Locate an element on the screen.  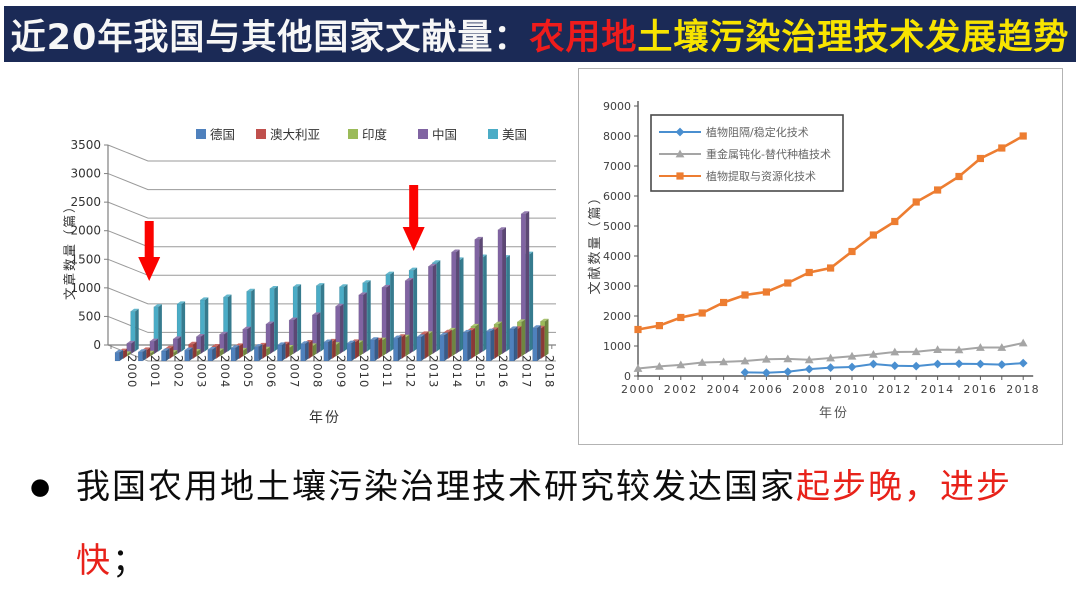
svg-text: 2005 is located at coordinates (248, 371).